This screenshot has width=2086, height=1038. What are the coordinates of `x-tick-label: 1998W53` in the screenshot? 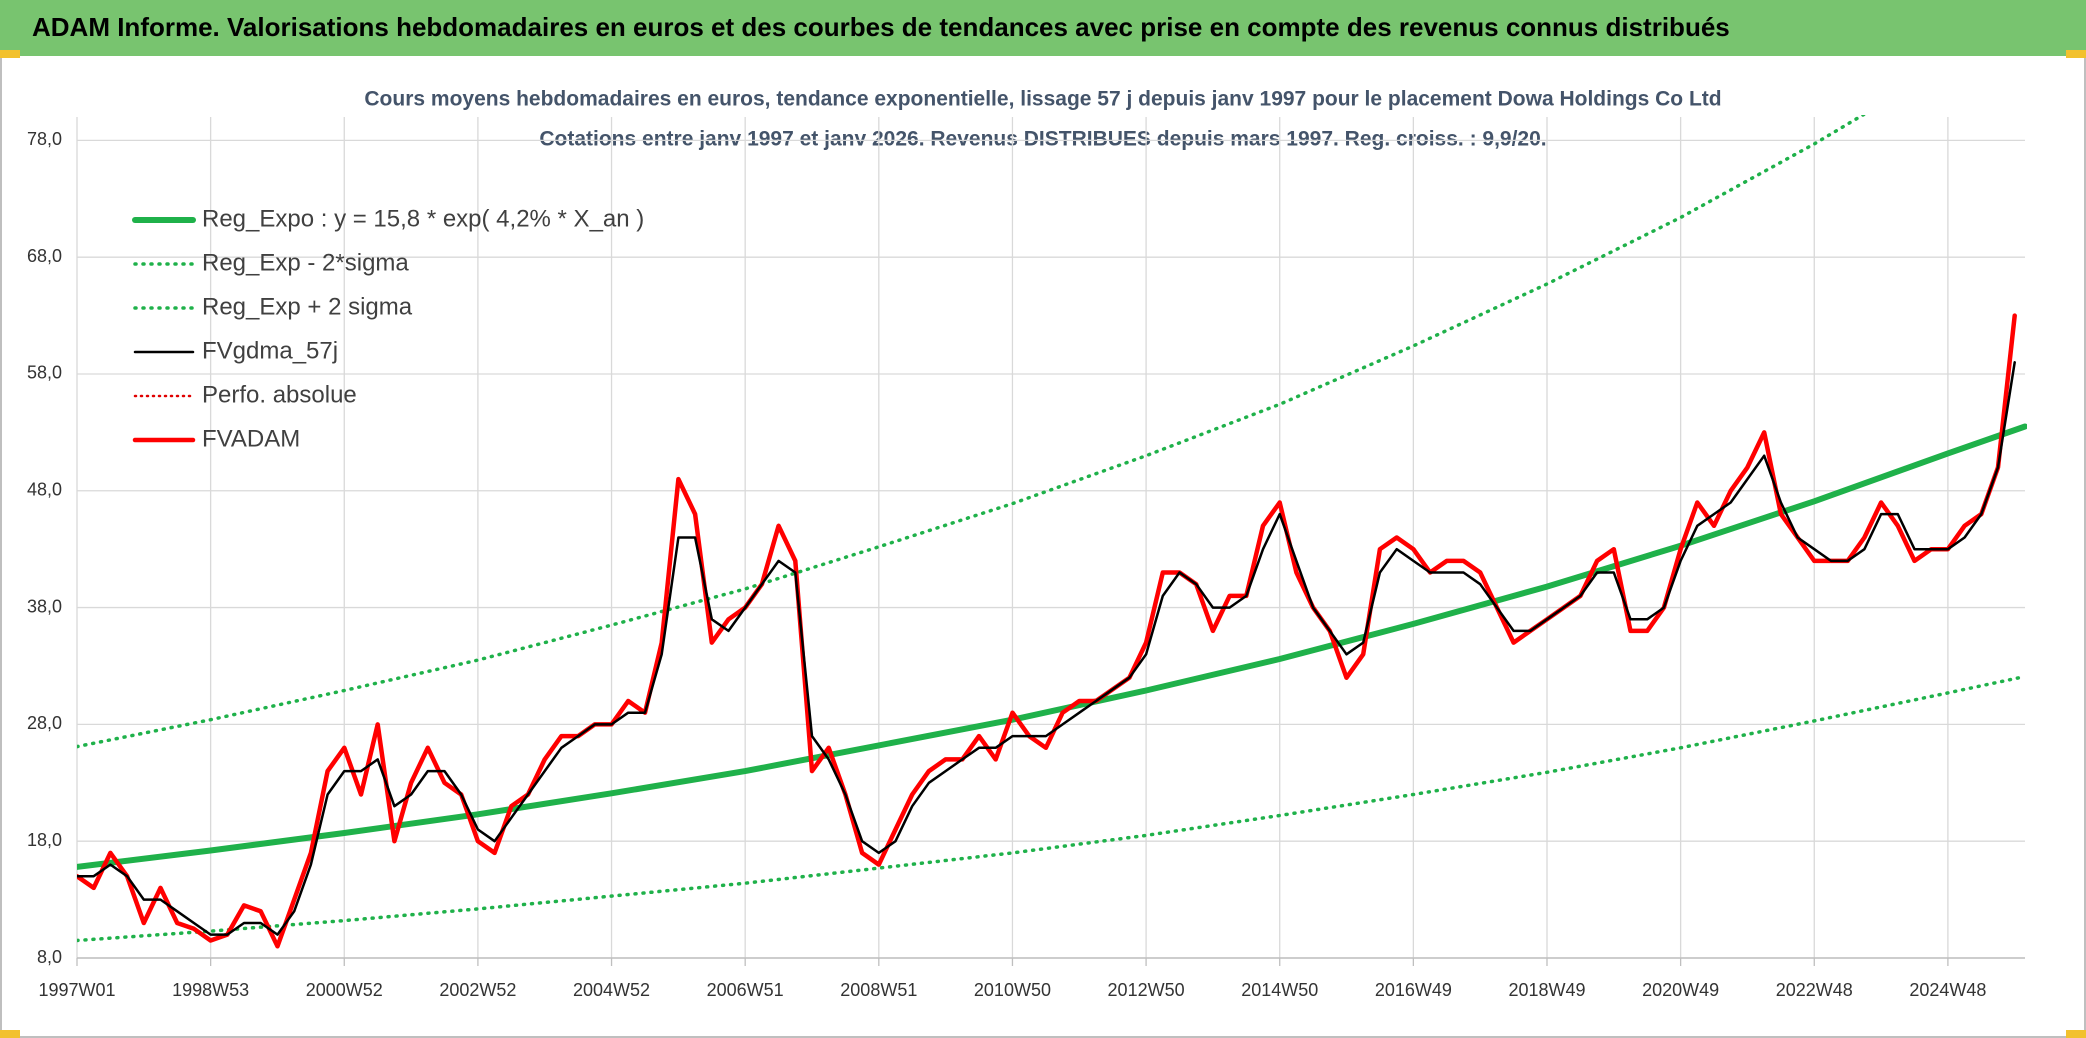 It's located at (210, 990).